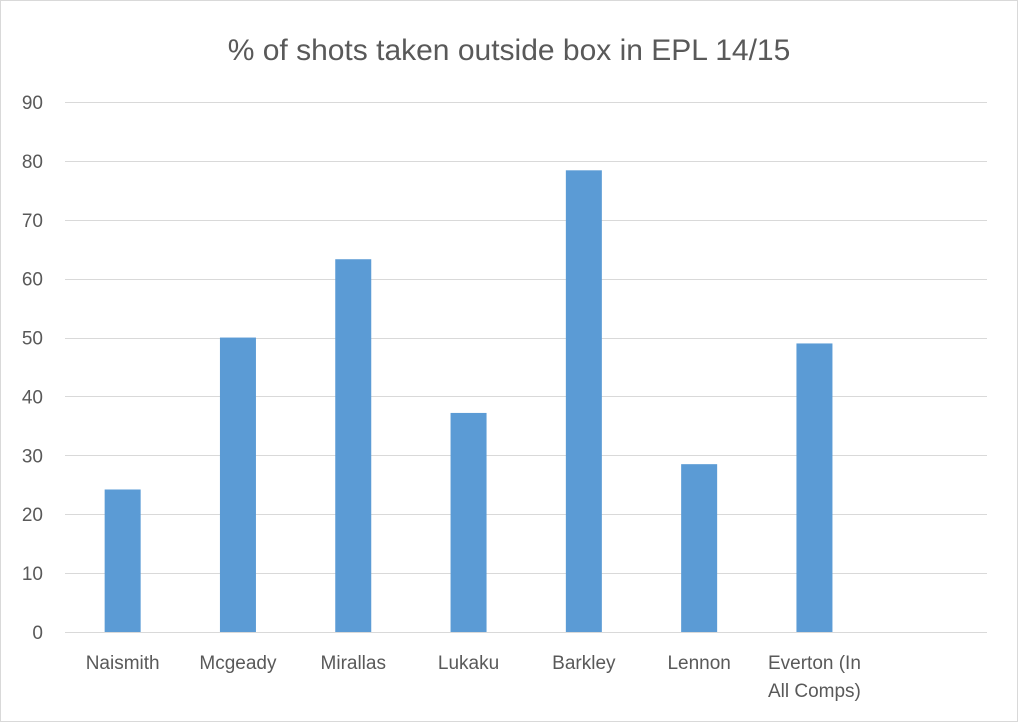  Describe the element at coordinates (37, 633) in the screenshot. I see `y-tick-label: 0` at that location.